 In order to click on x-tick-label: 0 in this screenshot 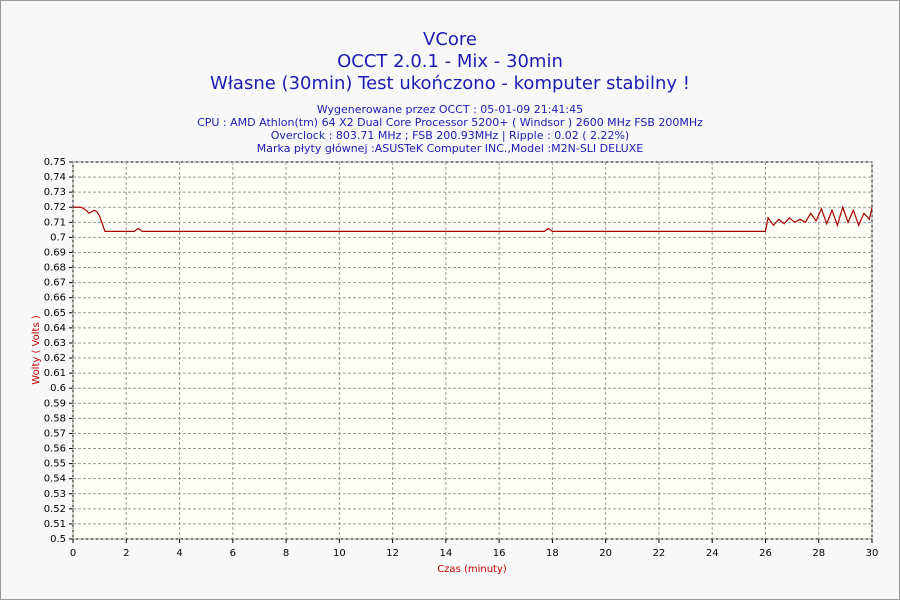, I will do `click(73, 553)`.